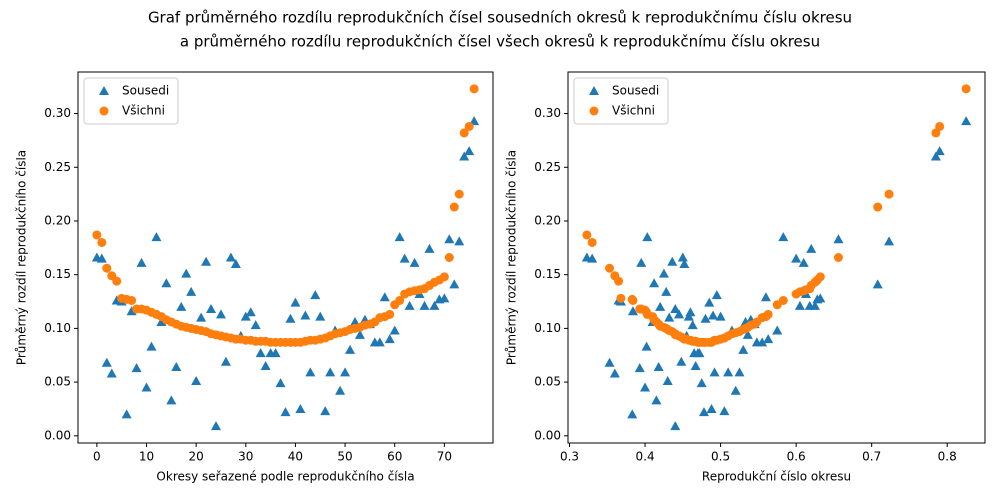 This screenshot has width=1000, height=500. Describe the element at coordinates (947, 457) in the screenshot. I see `x-tick-label: 0.8` at that location.